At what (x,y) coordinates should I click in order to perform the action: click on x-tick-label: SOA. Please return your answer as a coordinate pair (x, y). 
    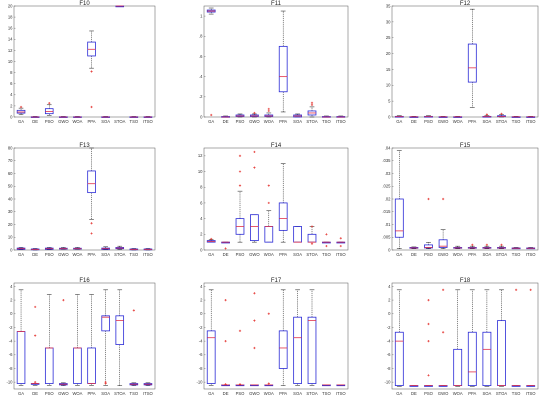
    Looking at the image, I should click on (105, 393).